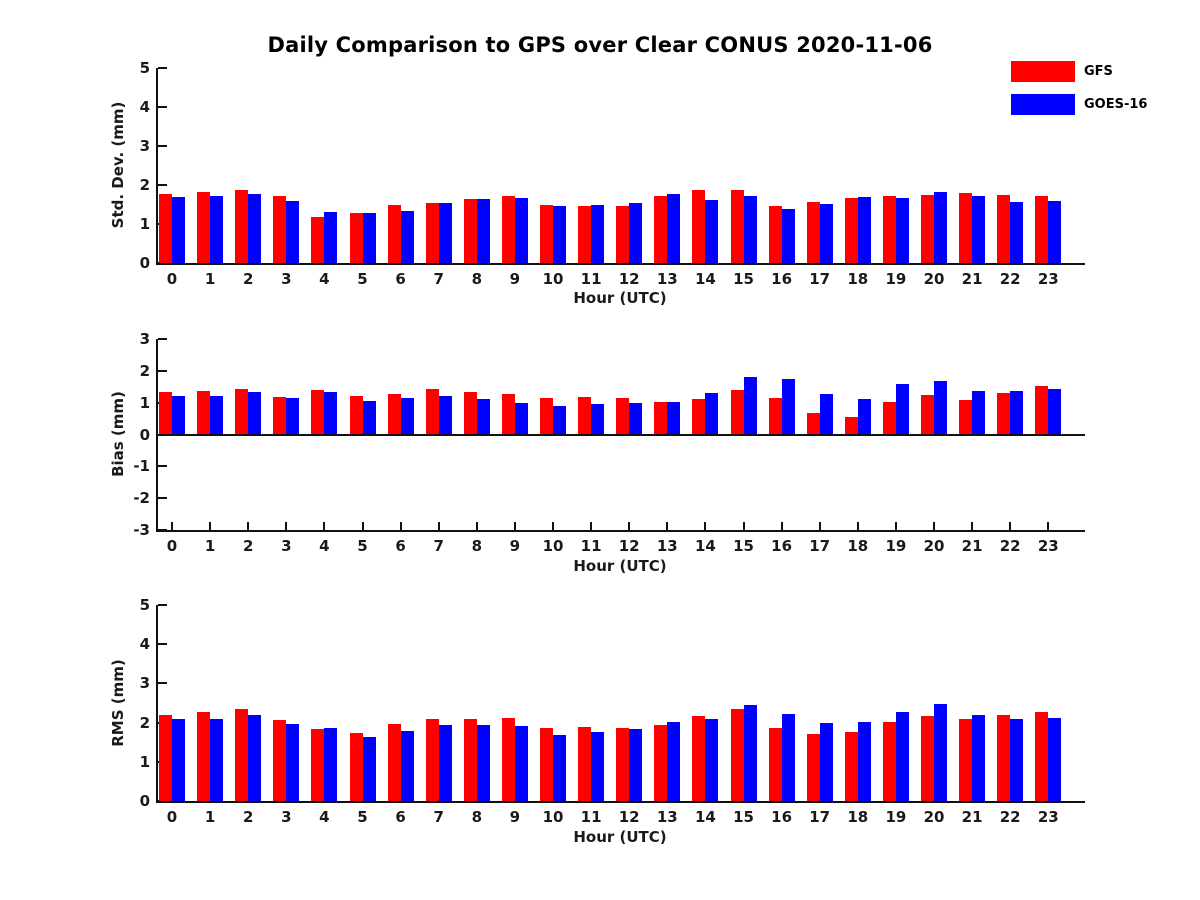 This screenshot has width=1200, height=900. I want to click on x-tick-label: 9, so click(515, 279).